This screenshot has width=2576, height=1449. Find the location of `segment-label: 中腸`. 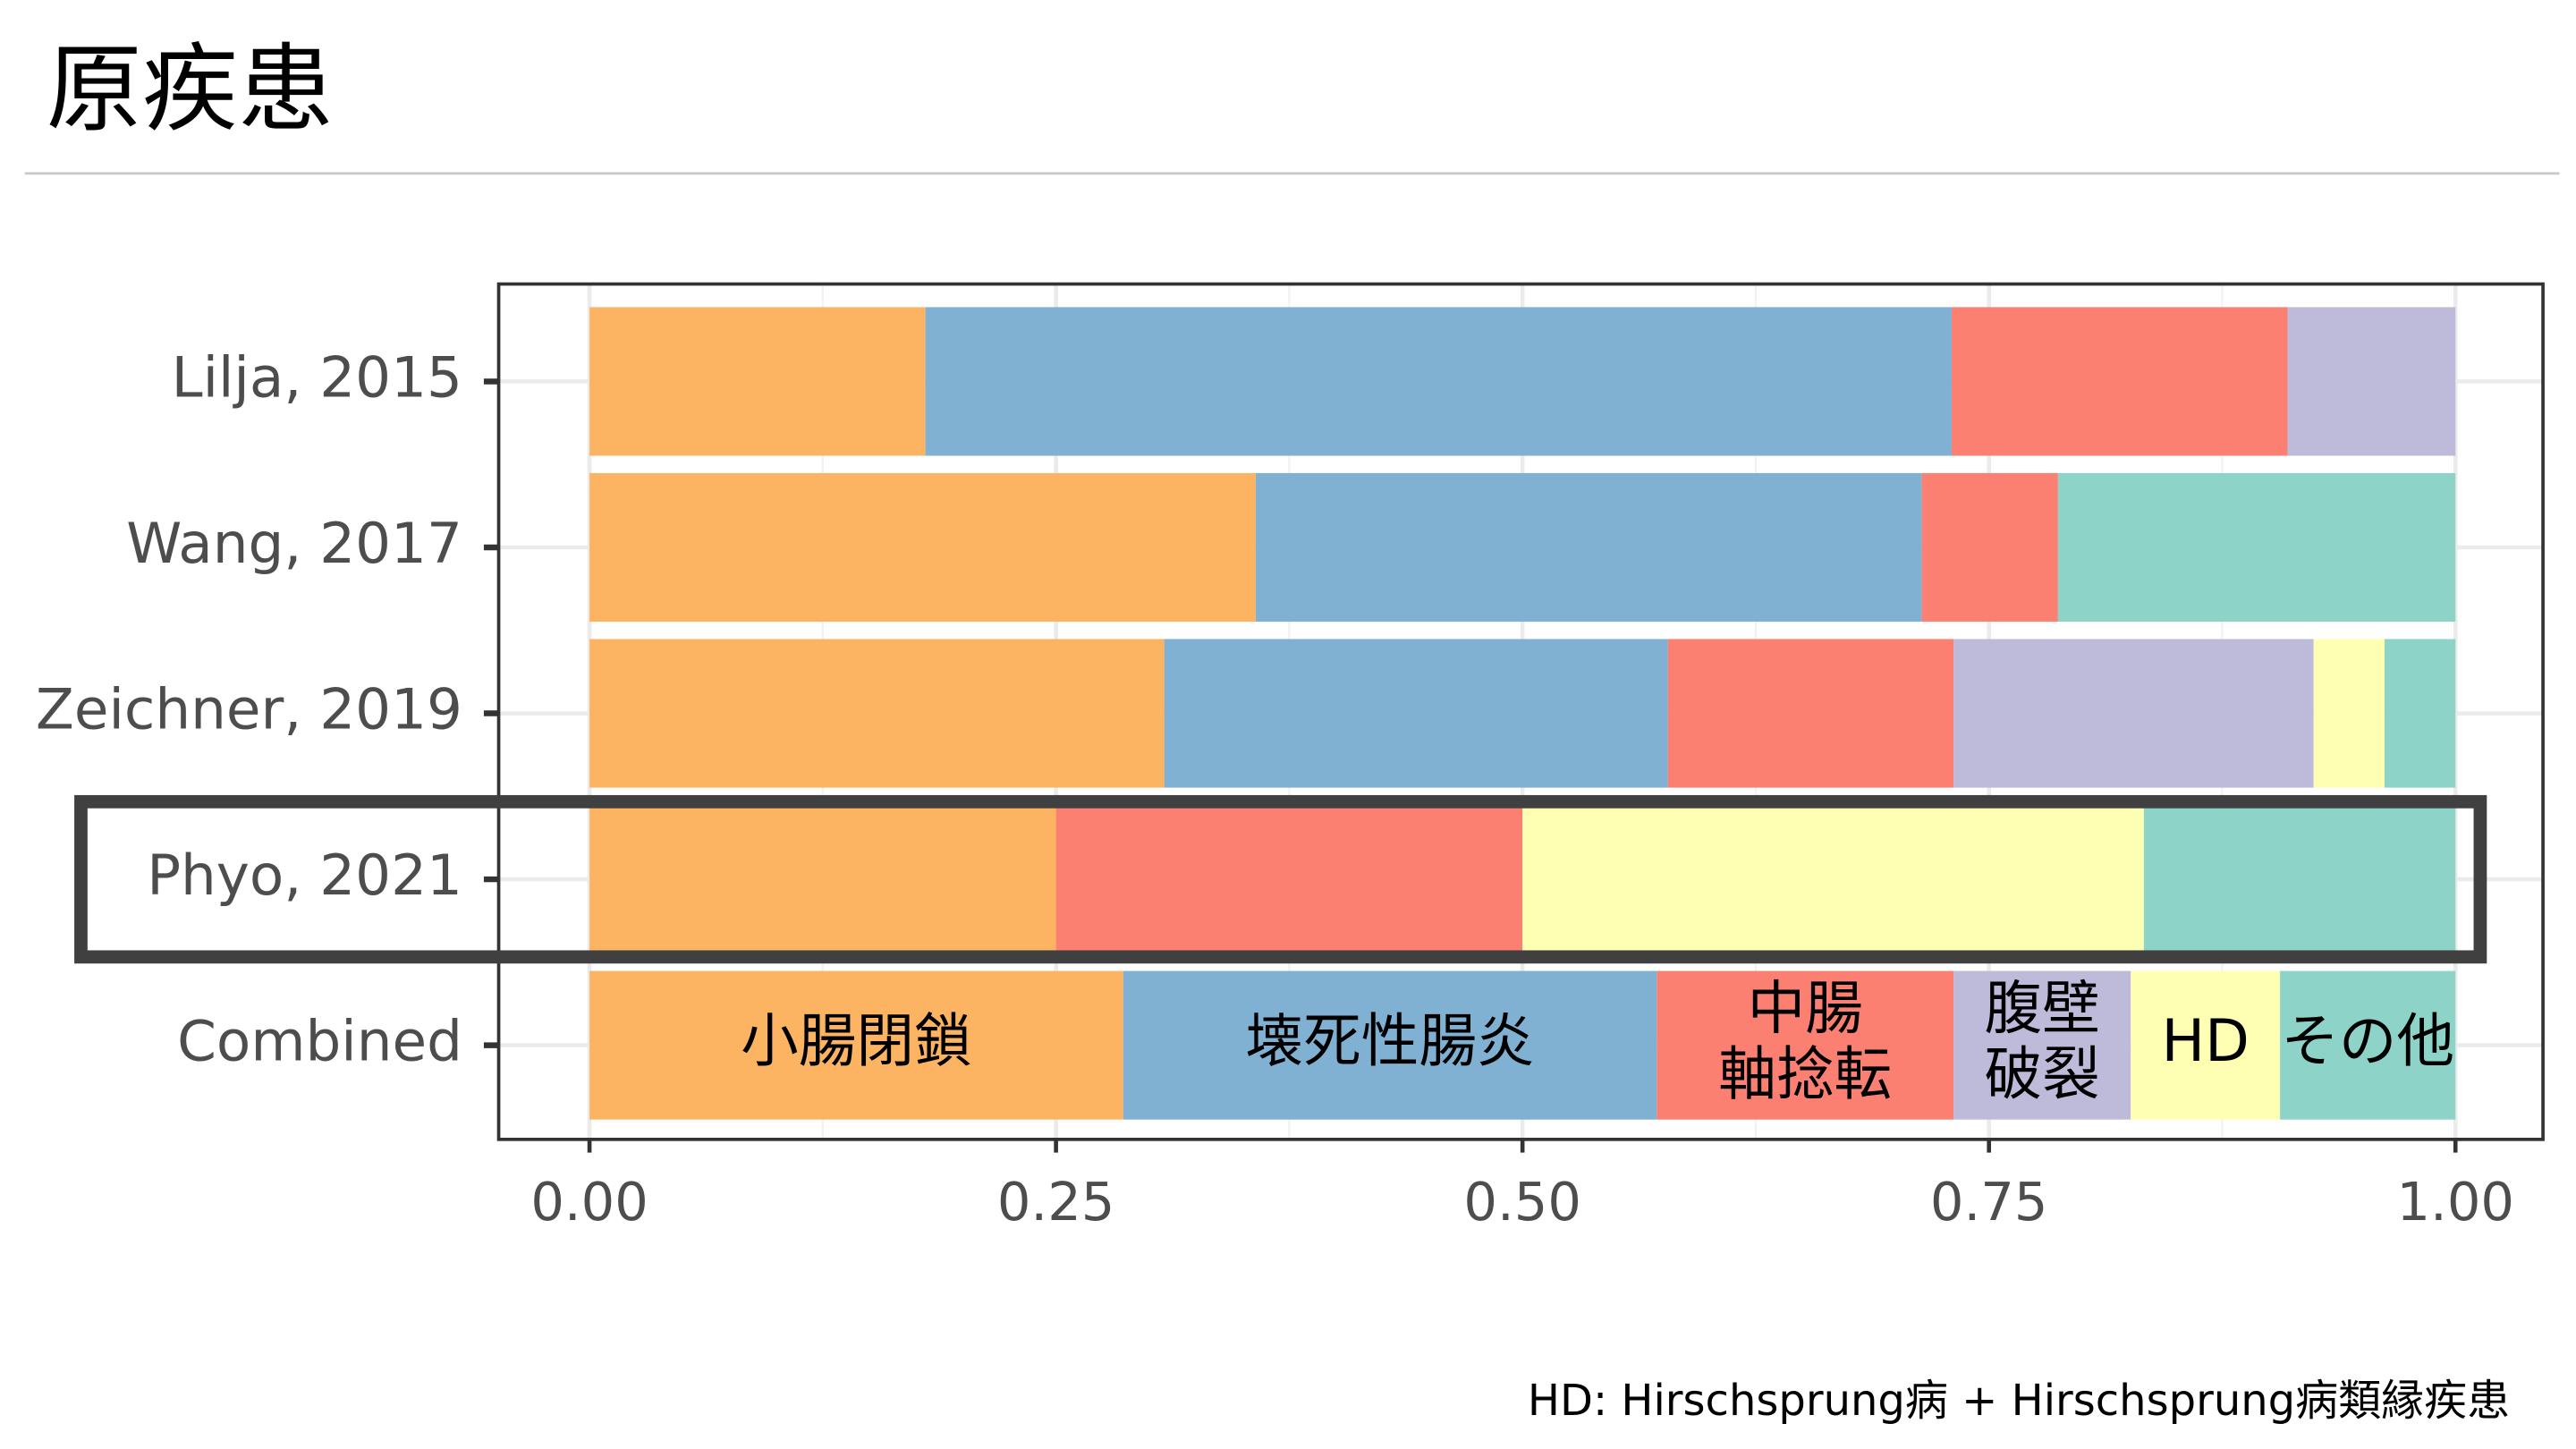

segment-label: 中腸 is located at coordinates (1805, 1008).